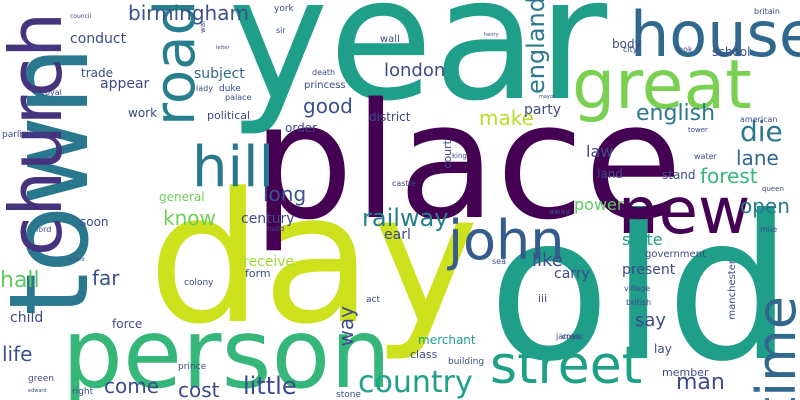 The image size is (800, 400). I want to click on word-land: land, so click(610, 174).